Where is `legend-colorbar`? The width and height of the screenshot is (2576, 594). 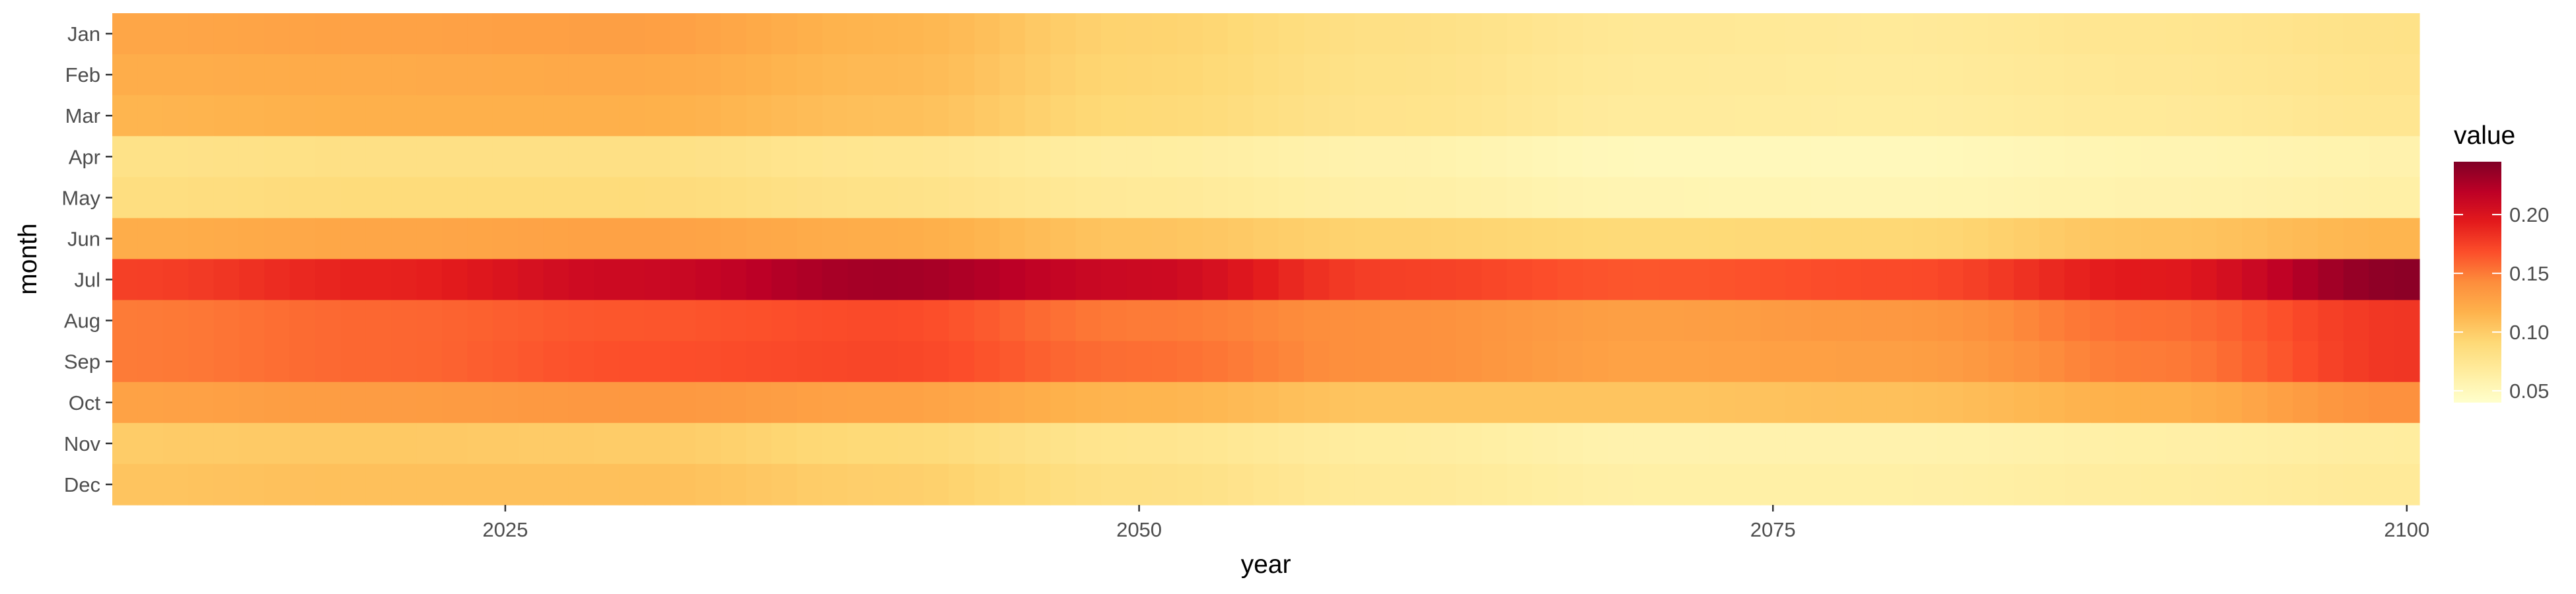 legend-colorbar is located at coordinates (2478, 282).